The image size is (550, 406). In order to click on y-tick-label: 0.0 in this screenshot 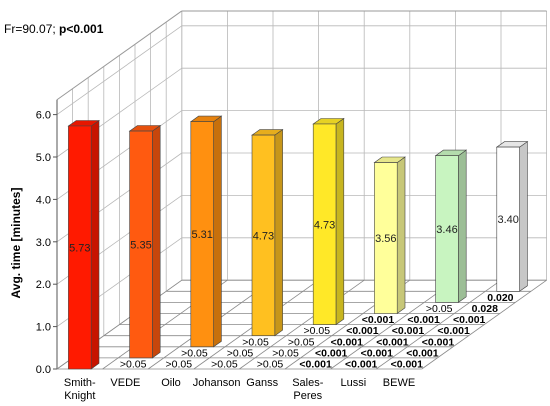, I will do `click(43, 370)`.